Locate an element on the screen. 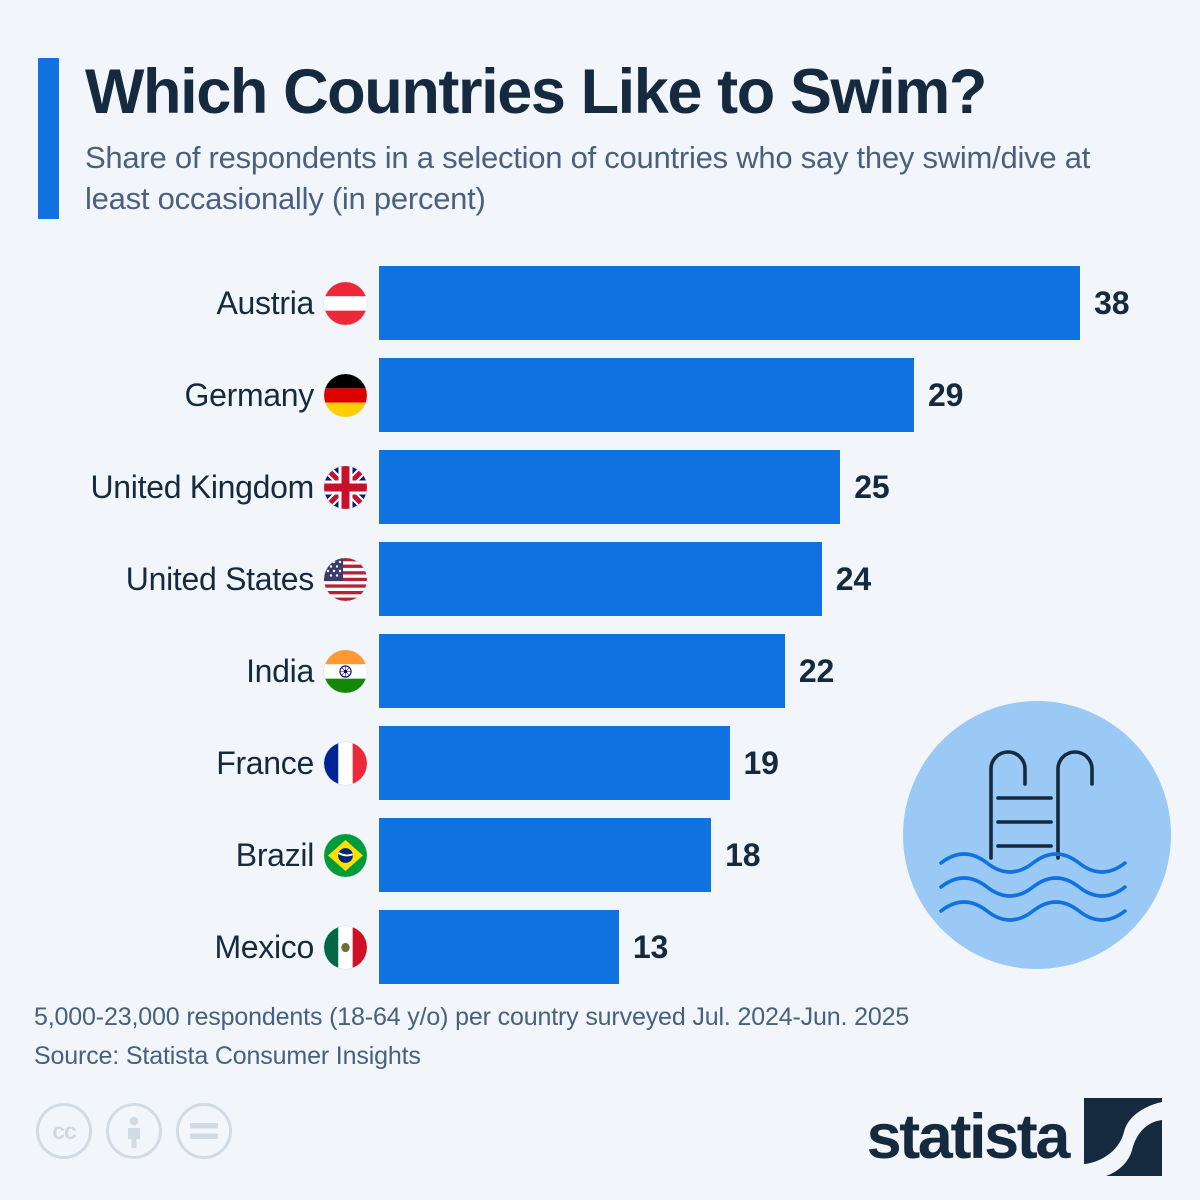  bar-row: Brazil 18 is located at coordinates (600, 864).